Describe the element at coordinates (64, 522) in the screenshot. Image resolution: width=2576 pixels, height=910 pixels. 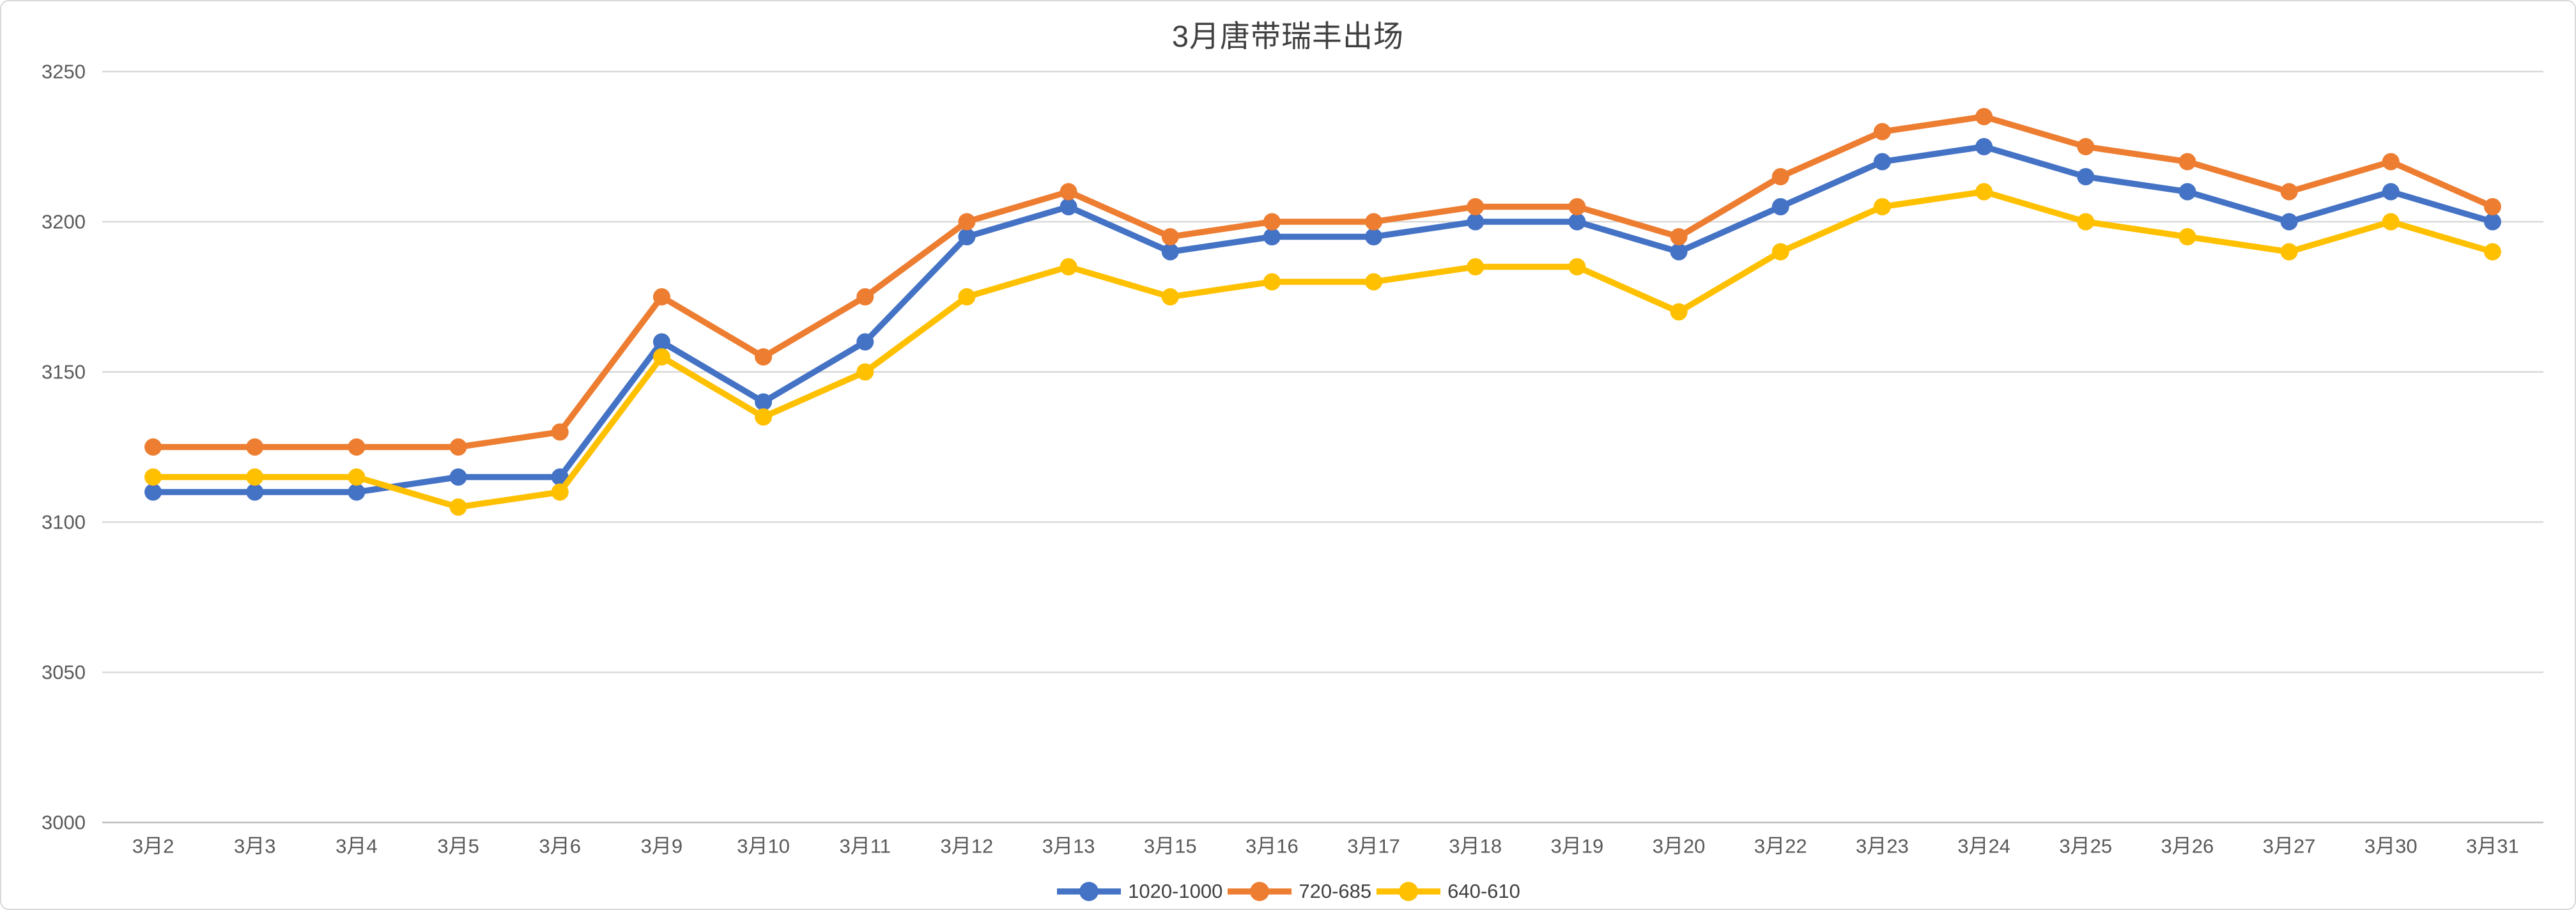
I see `y-tick-label: 3100` at that location.